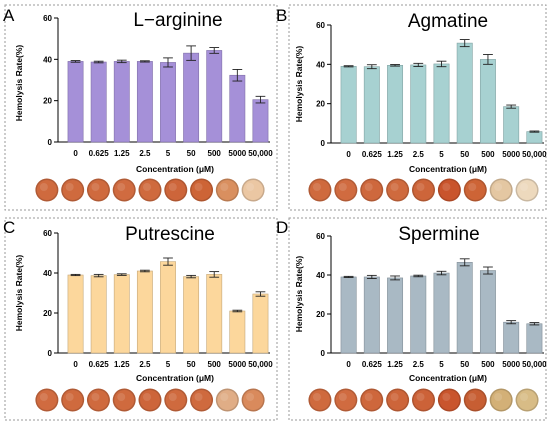 The height and width of the screenshot is (424, 550). I want to click on panel-letter-b: B, so click(281, 15).